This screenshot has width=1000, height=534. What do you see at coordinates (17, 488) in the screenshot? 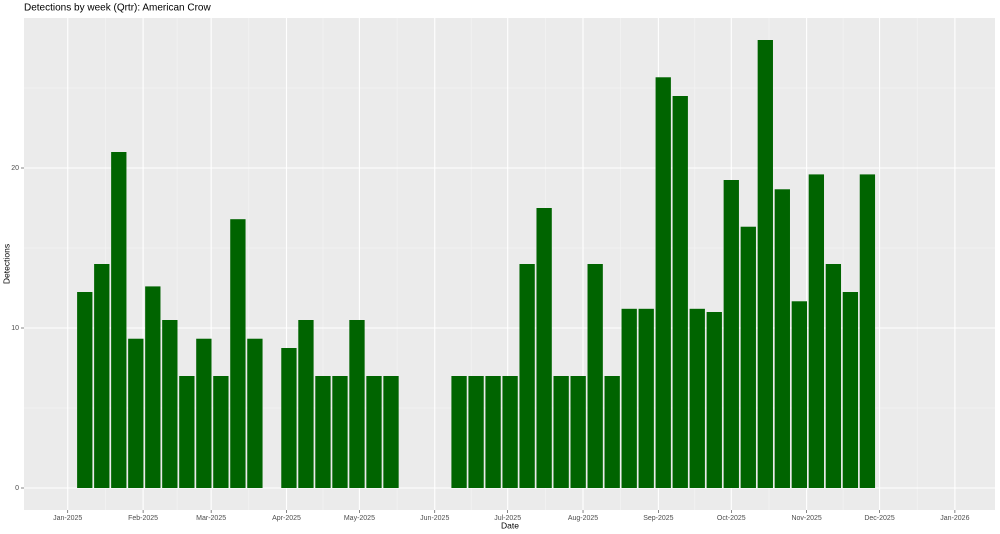
I see `y-tick-label: 0` at bounding box center [17, 488].